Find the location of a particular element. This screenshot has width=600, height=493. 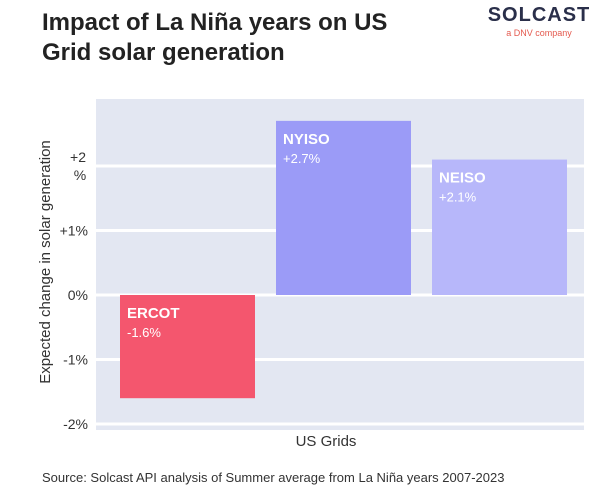

bar-ercot is located at coordinates (187, 347).